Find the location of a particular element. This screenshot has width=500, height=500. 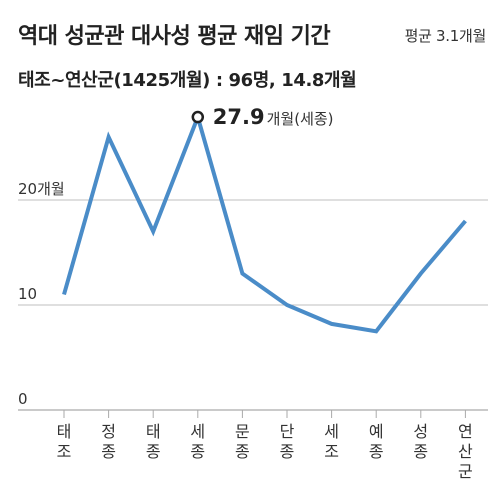

average-note: 평균 3.1개월 is located at coordinates (445, 36).